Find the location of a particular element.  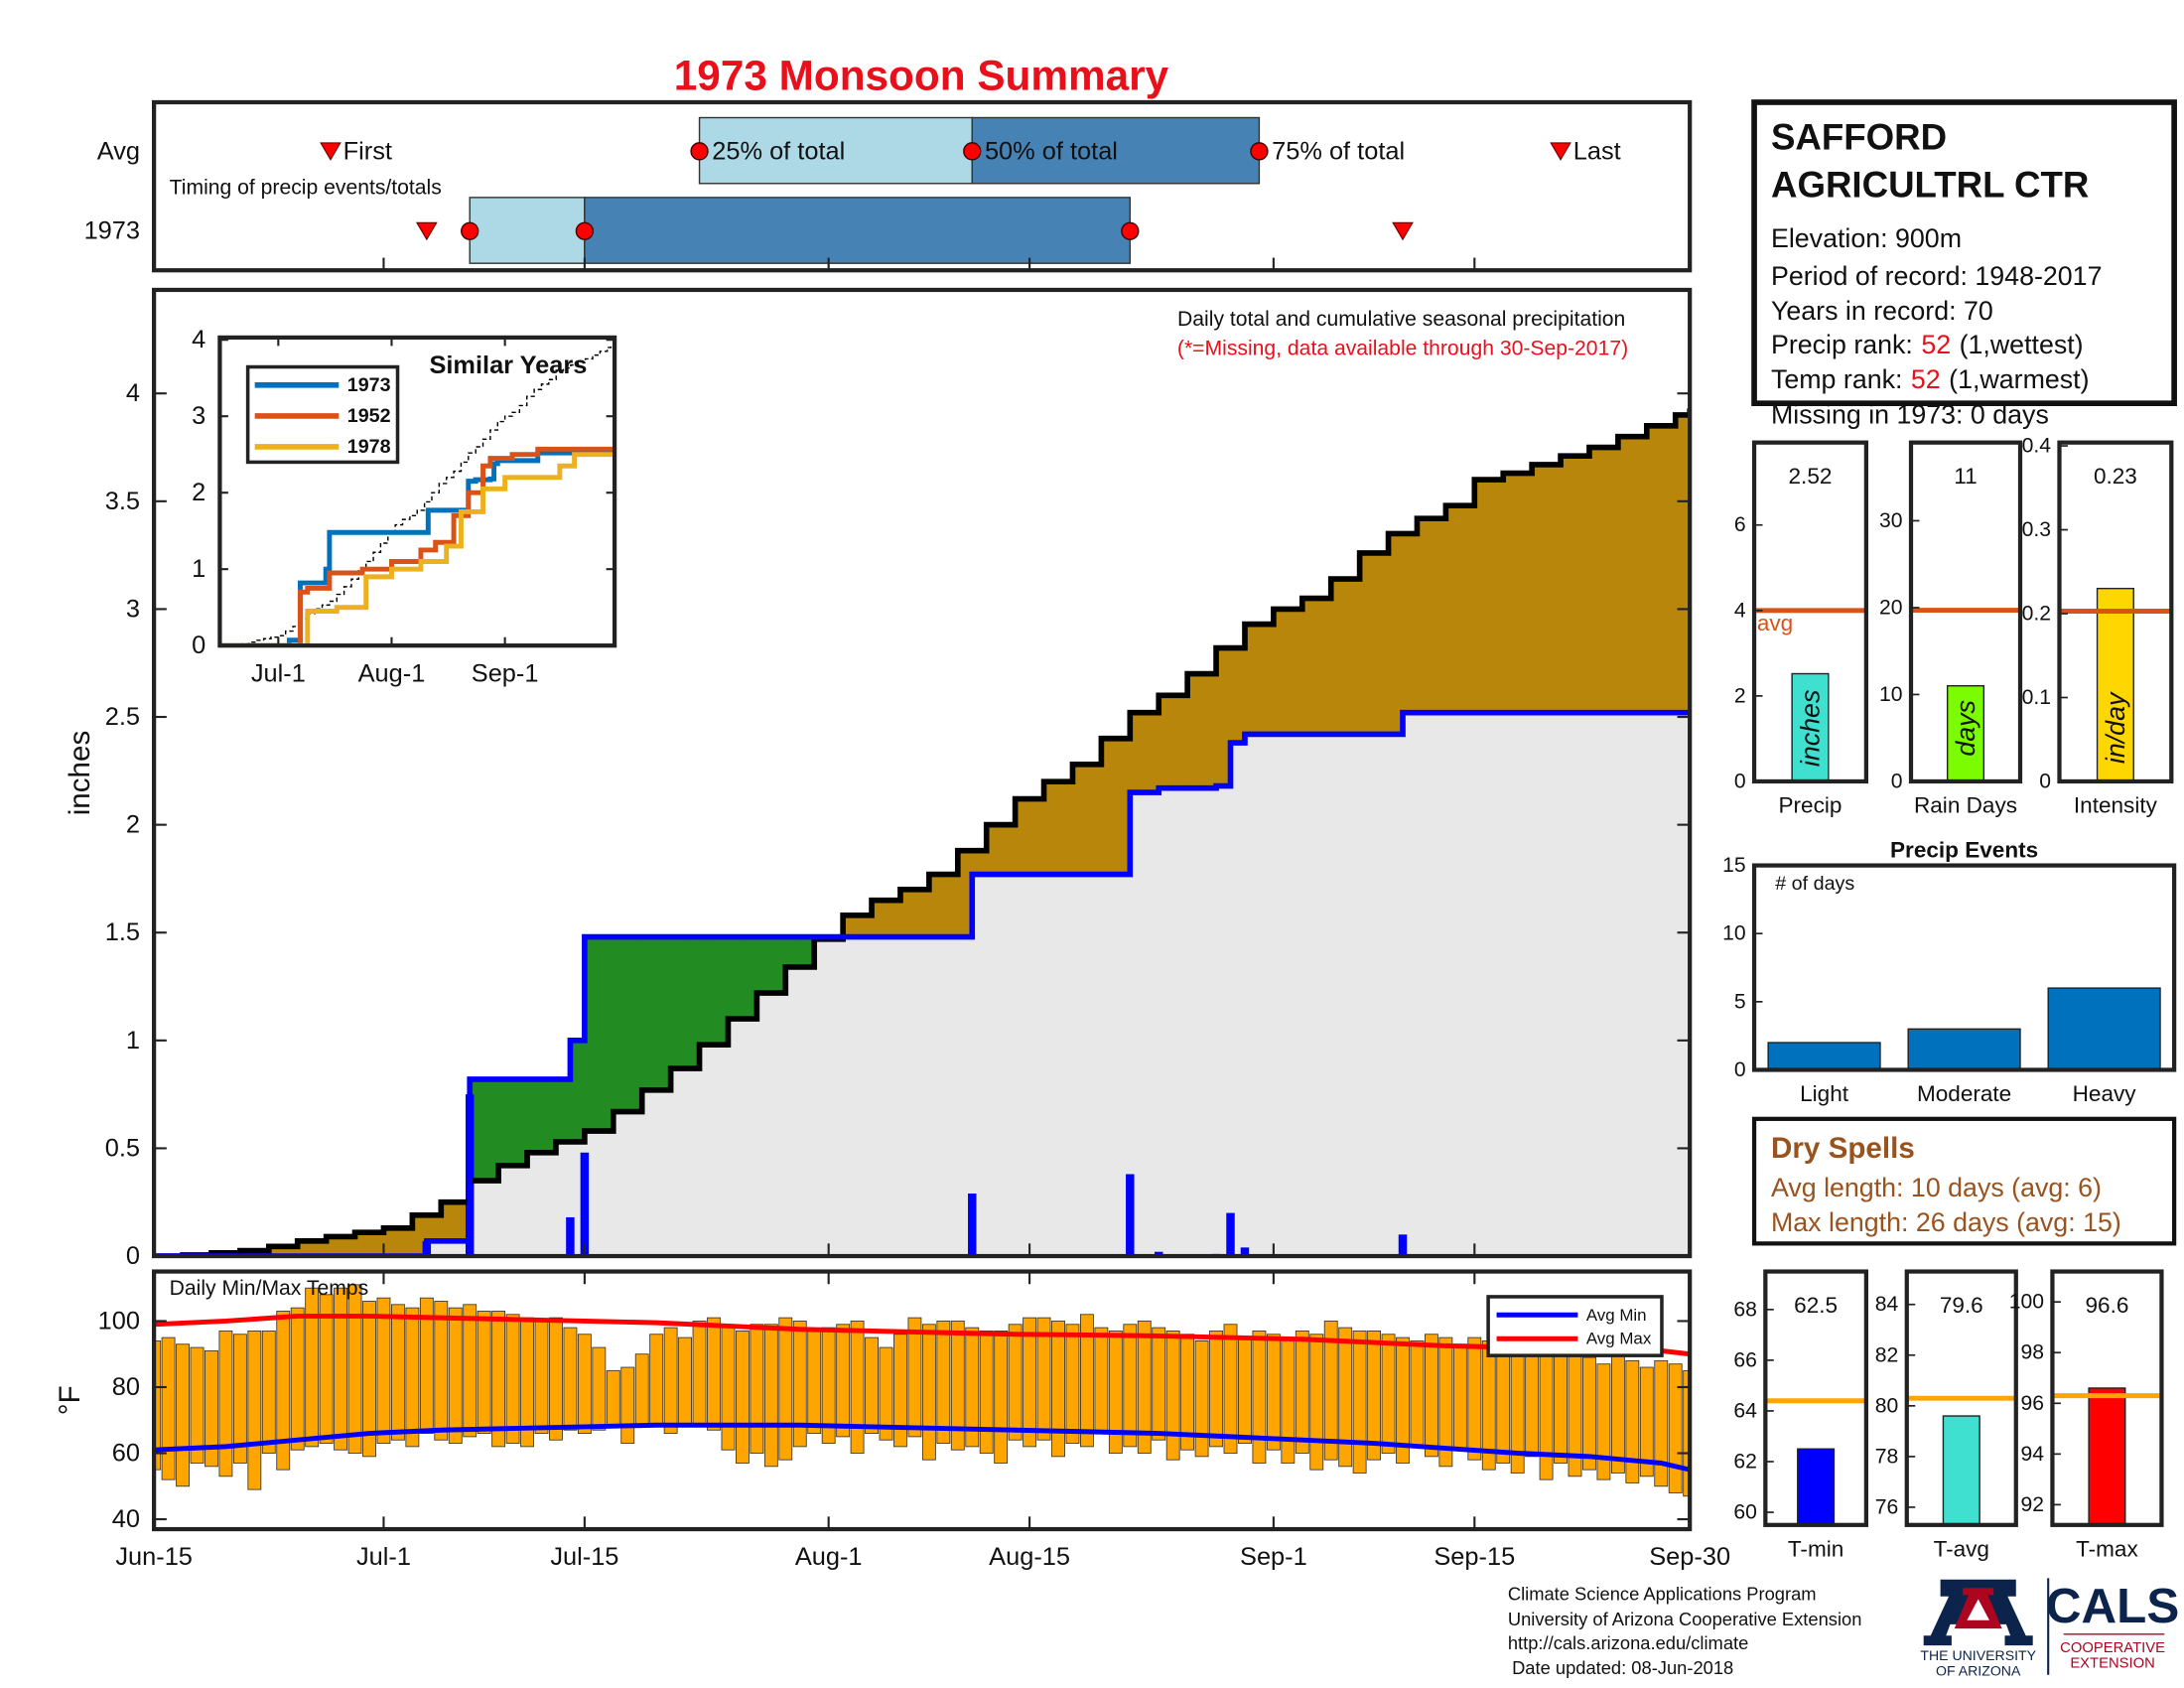

y-tick-label: 2 is located at coordinates (133, 825).